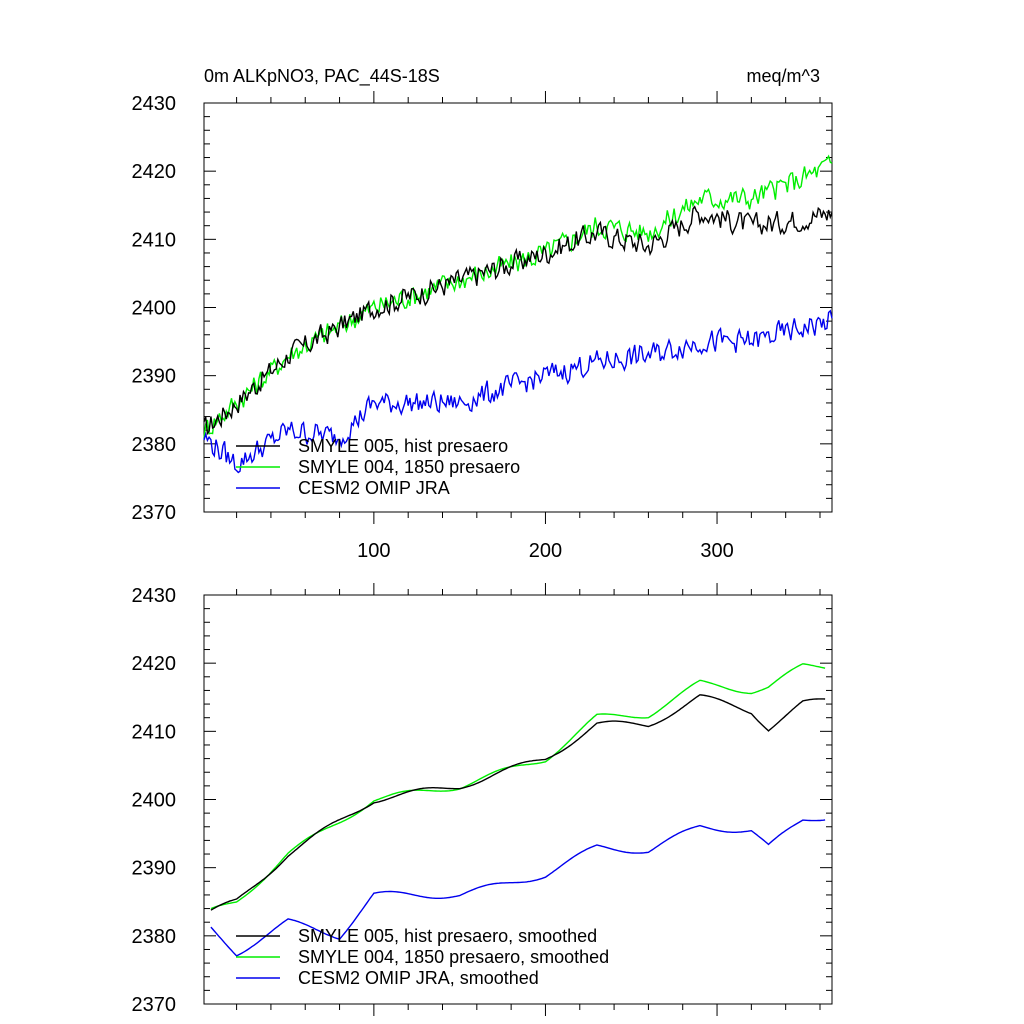 Image resolution: width=1024 pixels, height=1024 pixels. I want to click on legend-label: SMYLE 004, 1850 presaero, smoothed, so click(453, 957).